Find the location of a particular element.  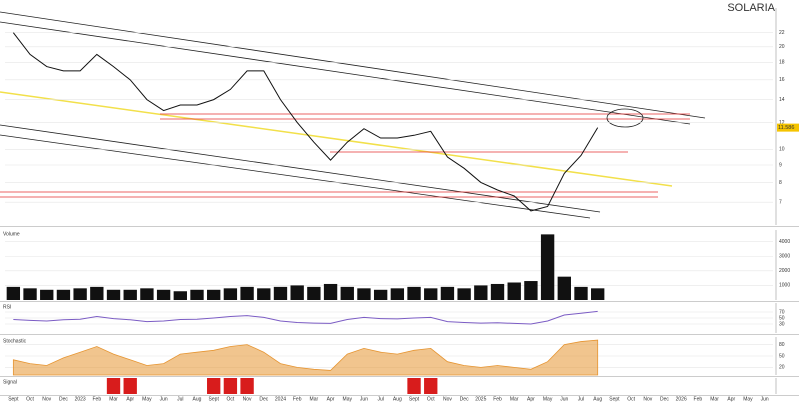

pane-title: RSI is located at coordinates (7, 307).